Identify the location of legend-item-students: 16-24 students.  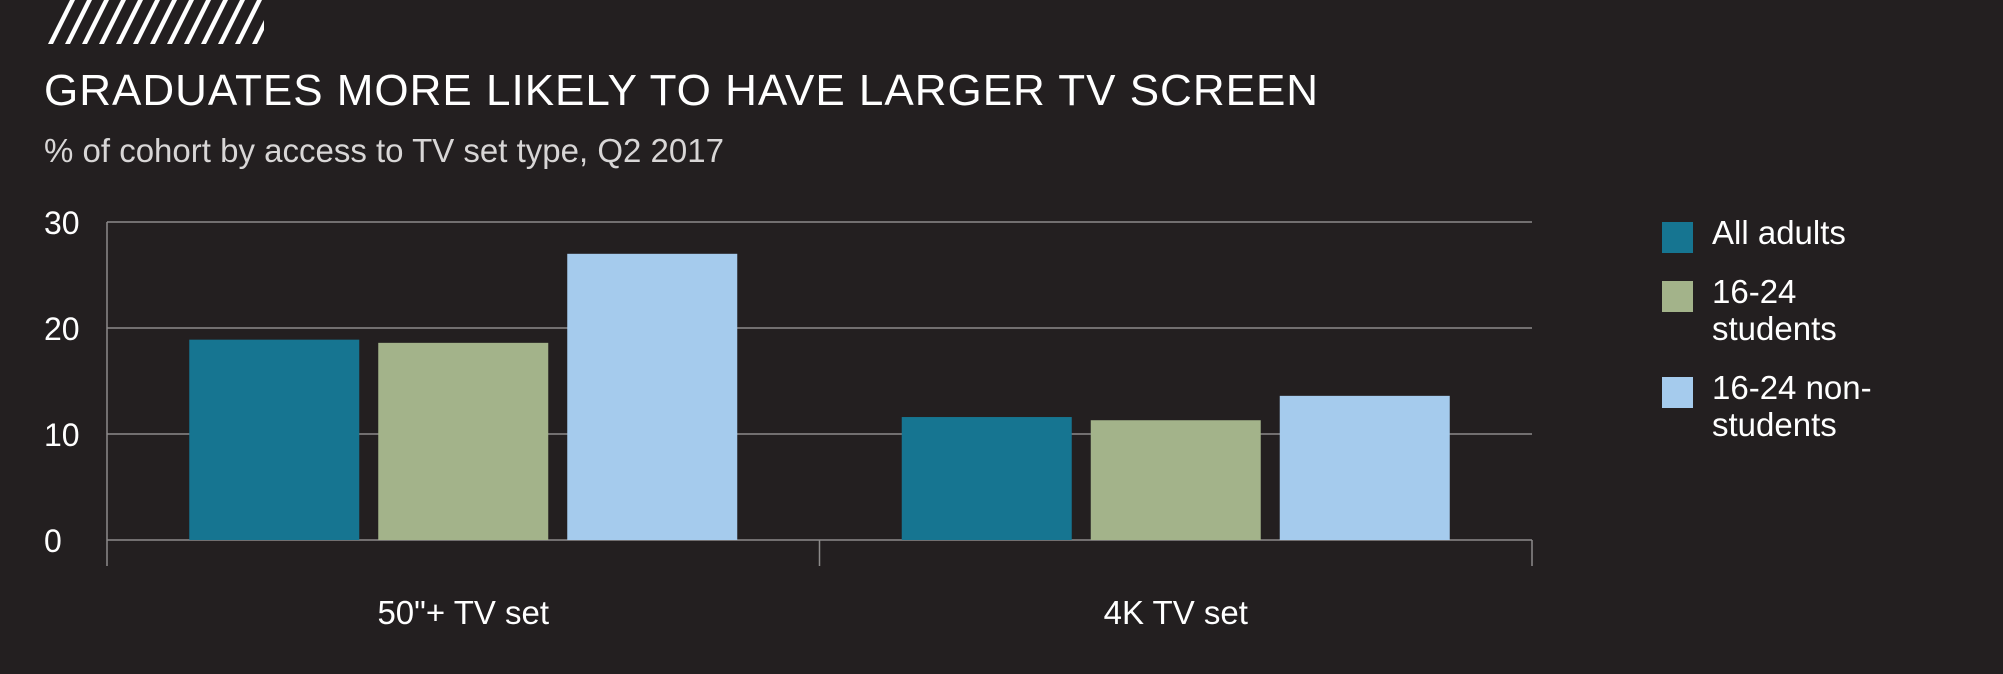
(1822, 310).